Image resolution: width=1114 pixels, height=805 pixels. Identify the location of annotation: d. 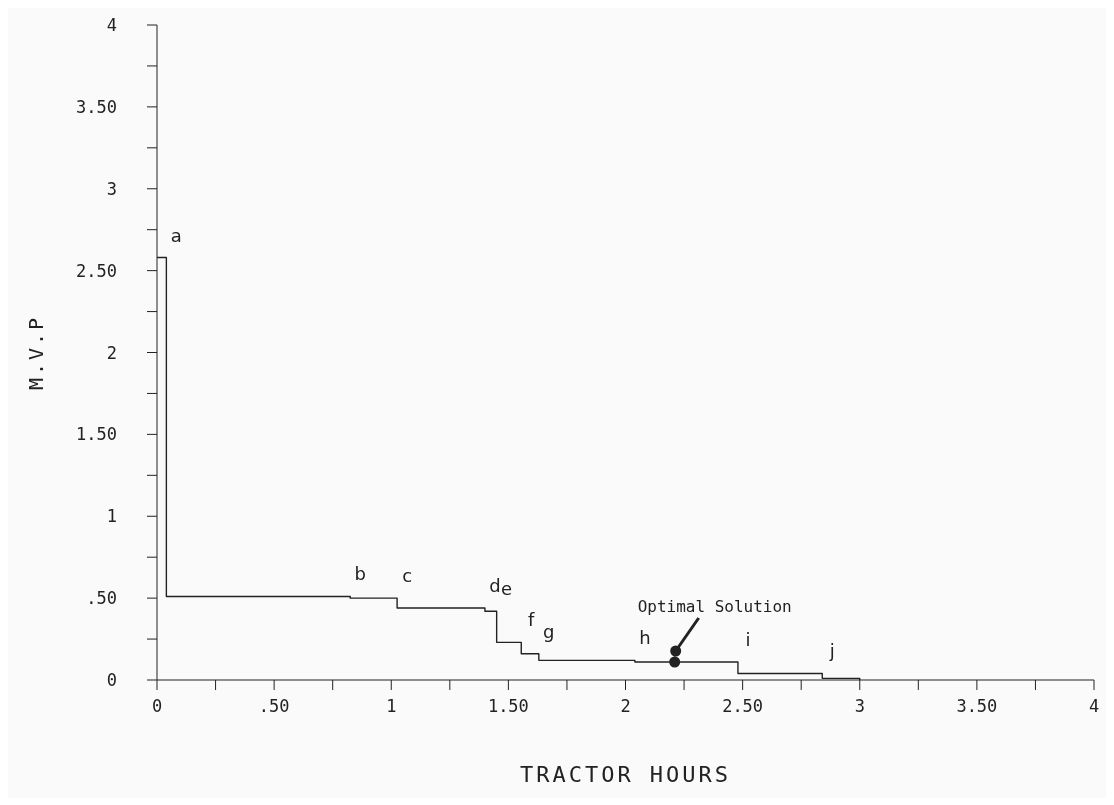
(495, 585).